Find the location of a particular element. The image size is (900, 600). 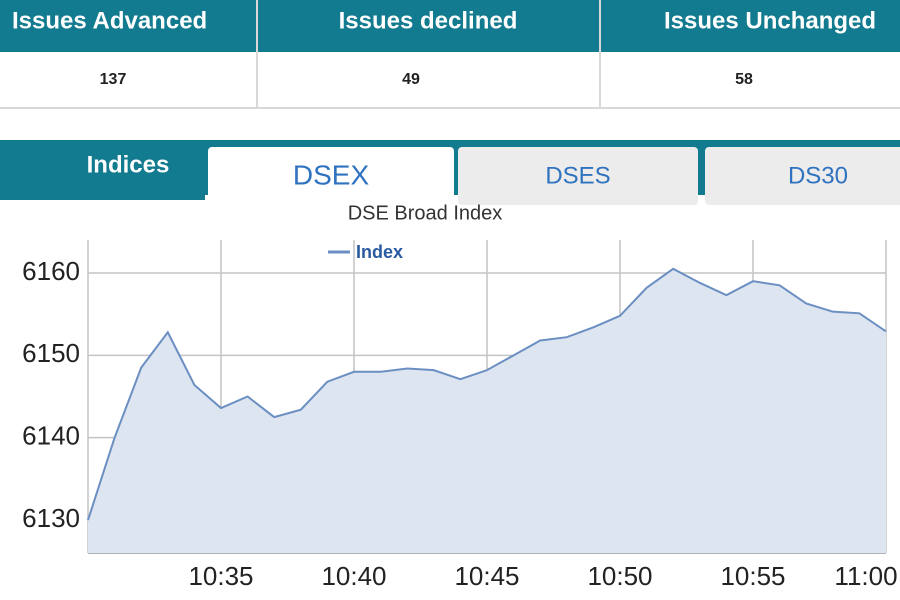

y-tick-label: 6160 is located at coordinates (51, 271).